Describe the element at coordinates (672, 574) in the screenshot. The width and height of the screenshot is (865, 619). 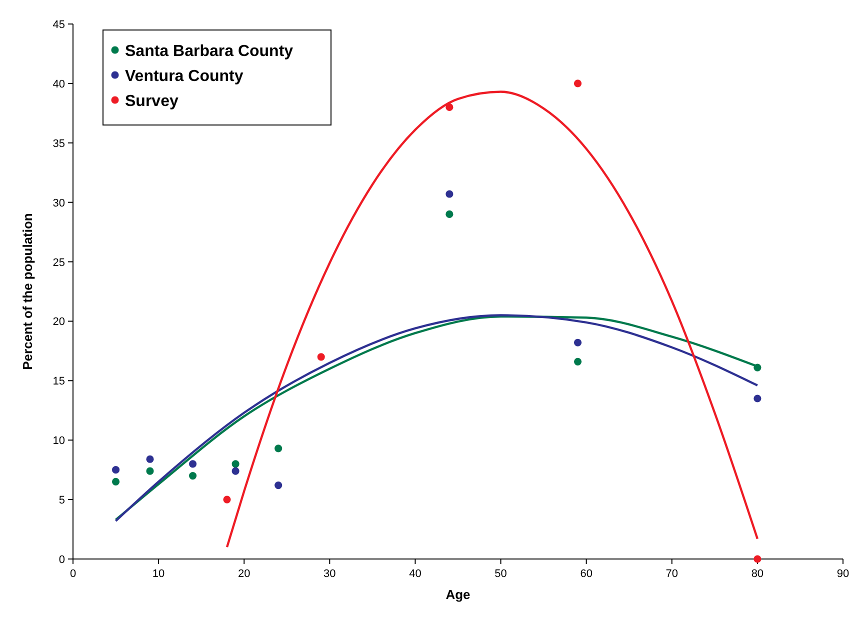
I see `x-tick-label: 70` at that location.